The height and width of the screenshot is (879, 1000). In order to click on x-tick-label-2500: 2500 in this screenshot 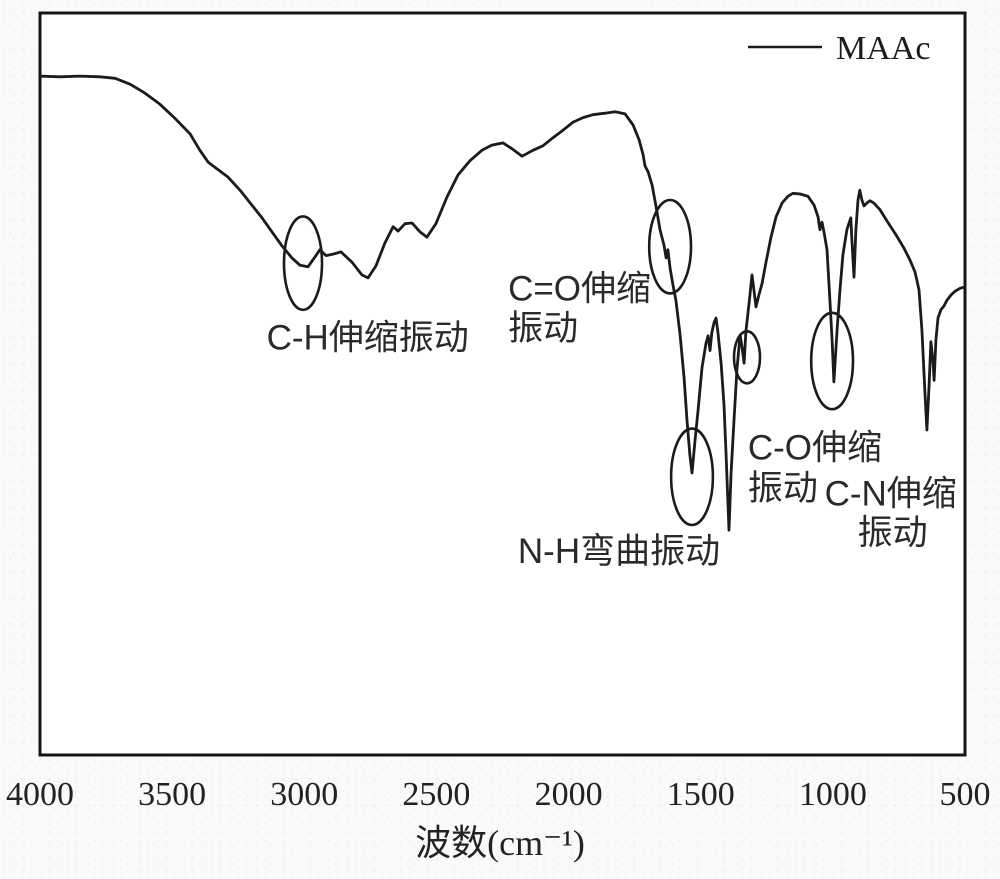, I will do `click(436, 794)`.